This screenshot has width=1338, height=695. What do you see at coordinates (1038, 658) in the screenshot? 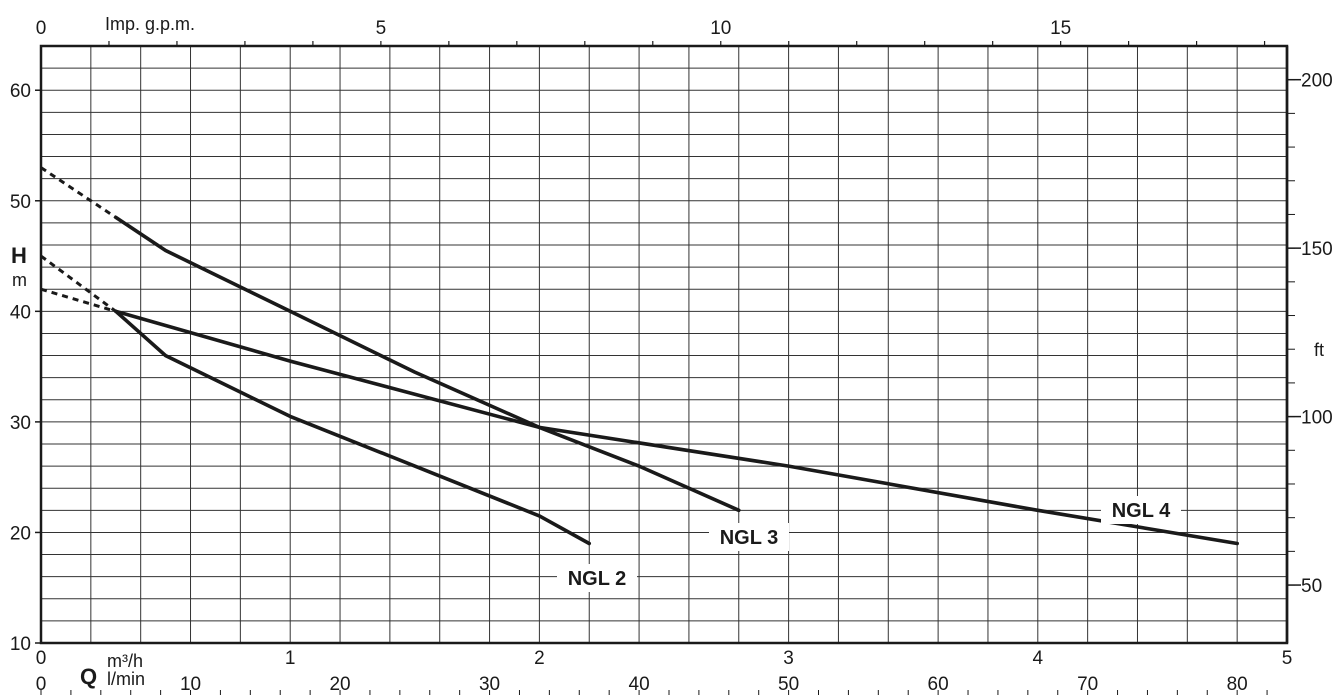
I see `x-tick-label: 4` at bounding box center [1038, 658].